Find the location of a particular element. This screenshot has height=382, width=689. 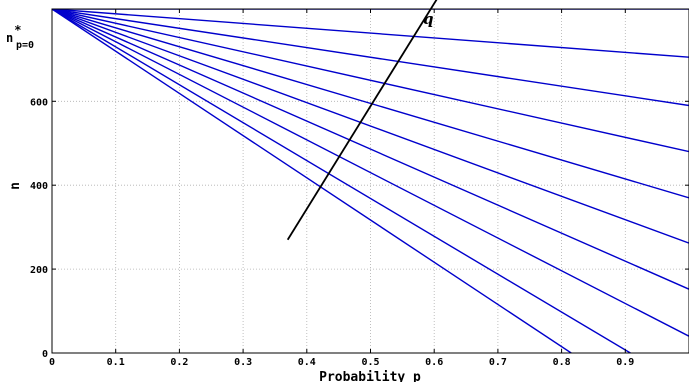

y-top-label-sup: * is located at coordinates (17, 30).